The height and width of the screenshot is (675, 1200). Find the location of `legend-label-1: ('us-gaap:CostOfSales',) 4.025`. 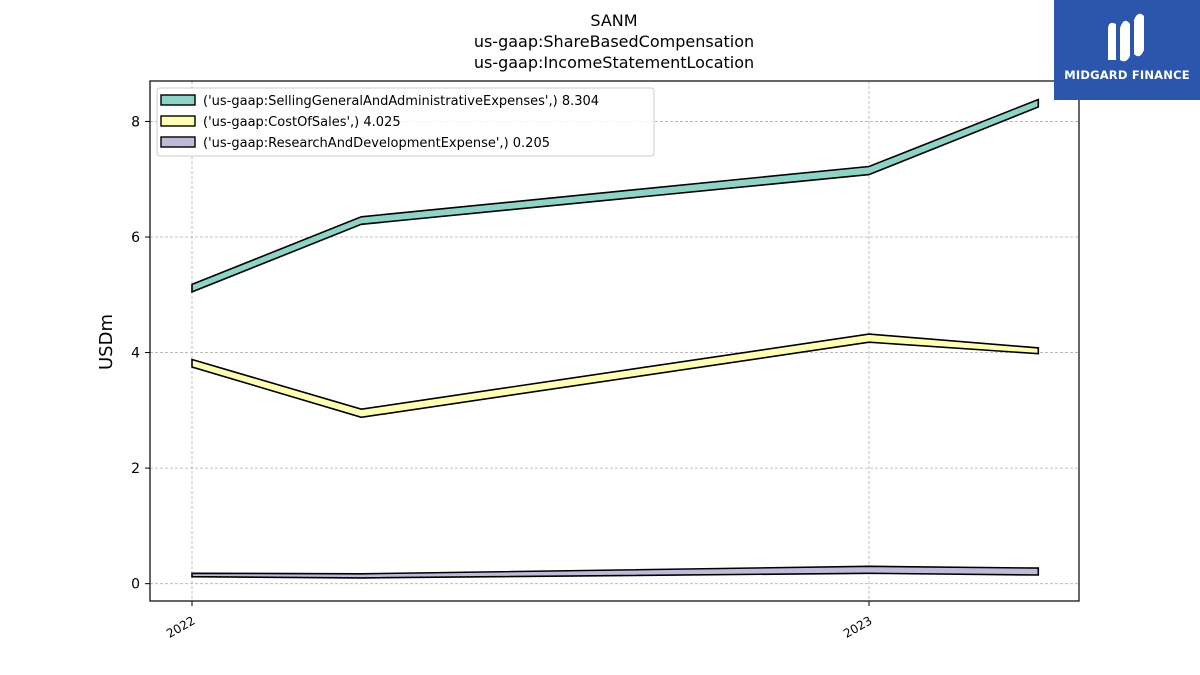

legend-label-1: ('us-gaap:CostOfSales',) 4.025 is located at coordinates (302, 122).